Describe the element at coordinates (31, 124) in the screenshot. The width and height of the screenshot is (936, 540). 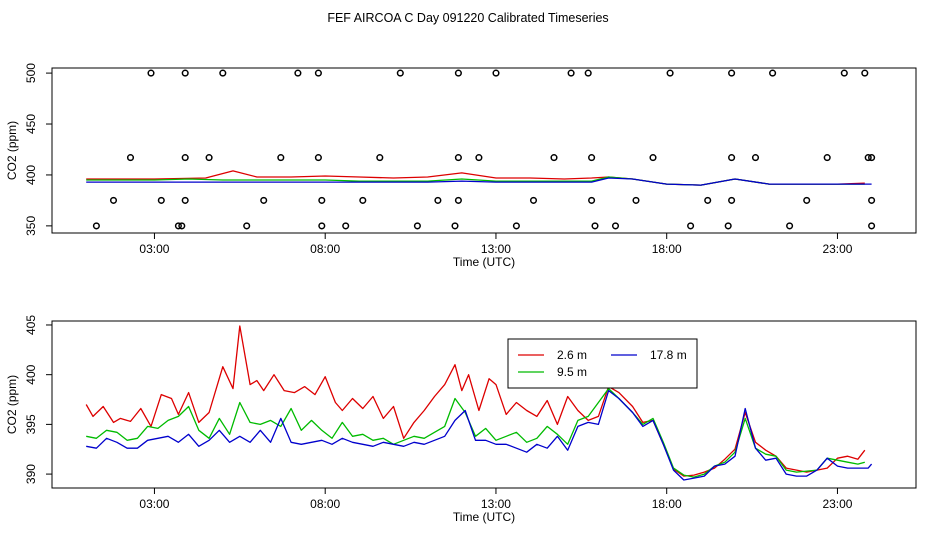
I see `y-tick-label: 450` at that location.